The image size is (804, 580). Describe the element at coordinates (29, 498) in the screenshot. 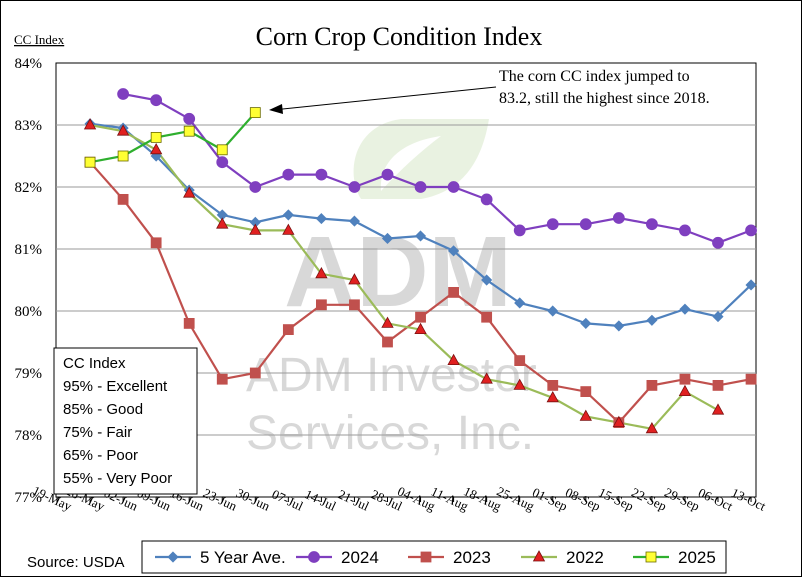

I see `y-tick-label: 77%` at that location.